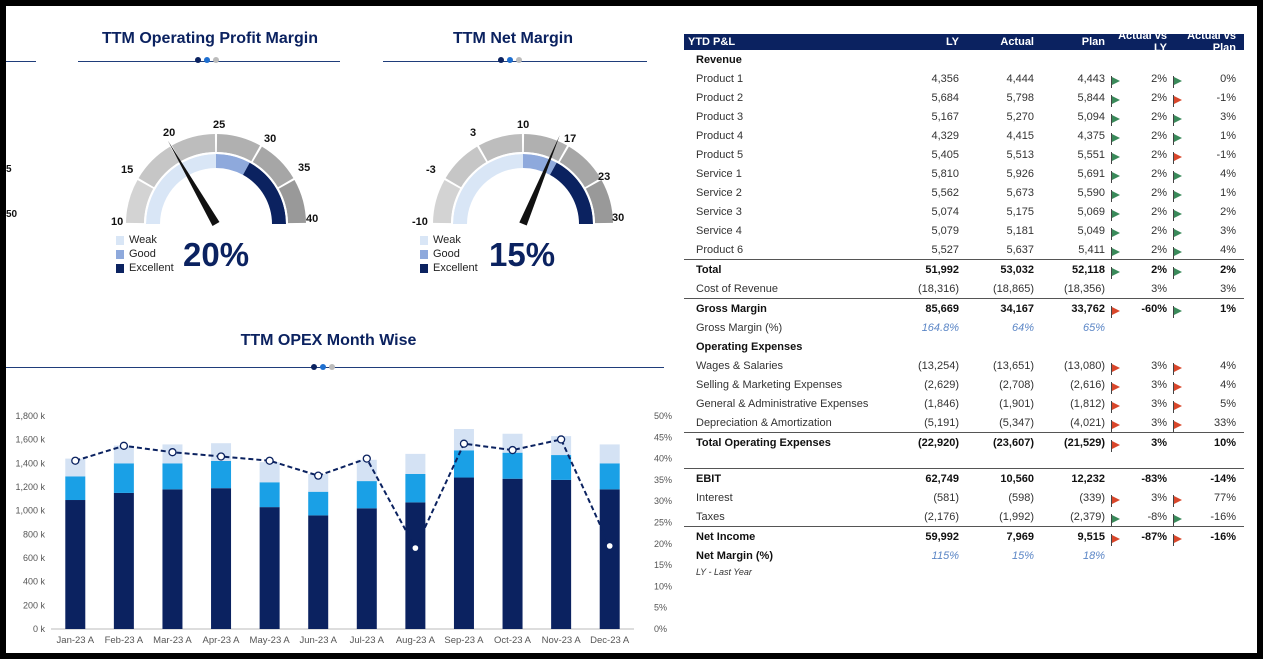  What do you see at coordinates (964, 135) in the screenshot?
I see `table-row: Product 4 4,329 4,415 4,375 2% 1%` at bounding box center [964, 135].